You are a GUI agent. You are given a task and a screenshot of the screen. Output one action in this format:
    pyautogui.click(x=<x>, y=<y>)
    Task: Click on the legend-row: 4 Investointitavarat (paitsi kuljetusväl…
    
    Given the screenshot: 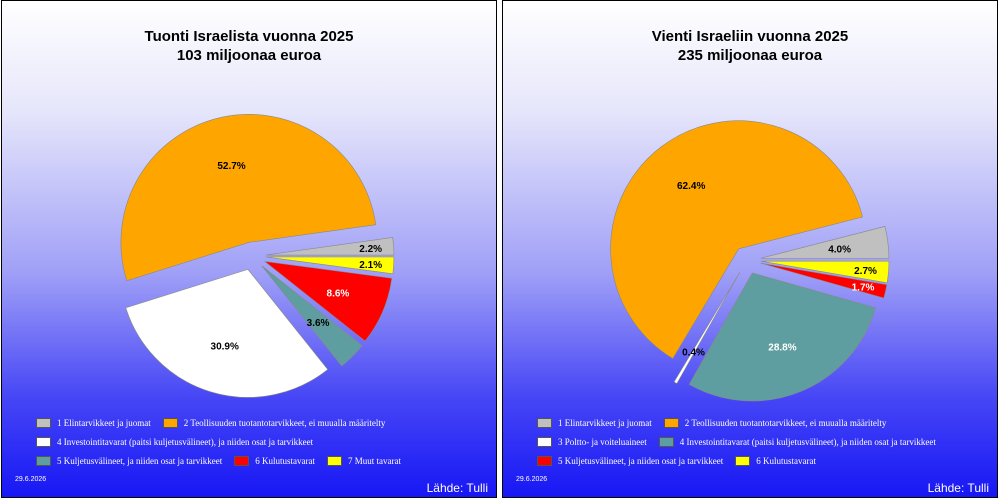 What is the action you would take?
    pyautogui.click(x=261, y=445)
    